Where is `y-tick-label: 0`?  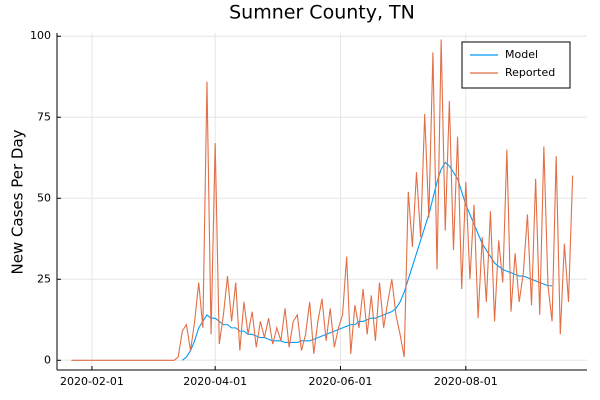 y-tick-label: 0 is located at coordinates (47, 359).